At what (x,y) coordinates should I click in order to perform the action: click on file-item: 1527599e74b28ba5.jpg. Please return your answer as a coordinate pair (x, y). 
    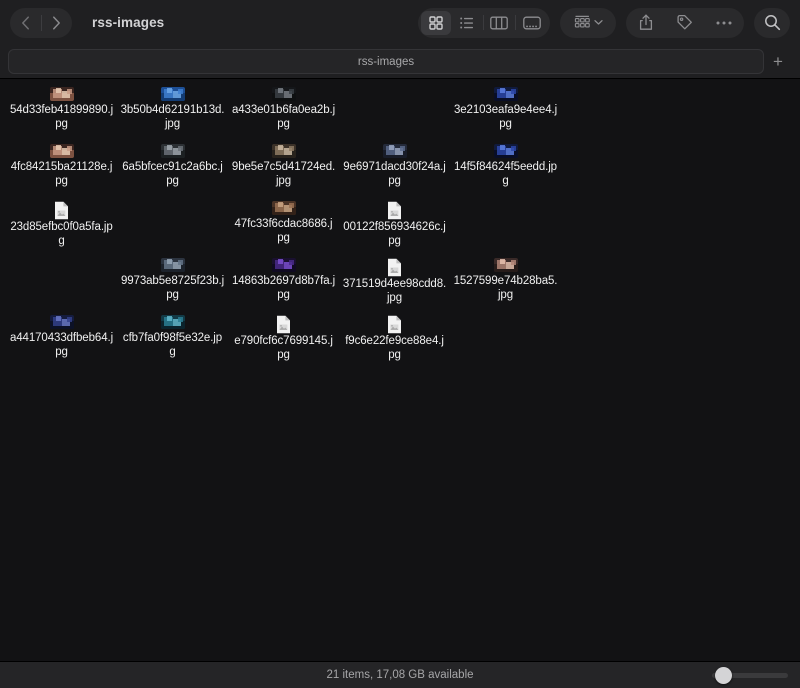
    Looking at the image, I should click on (505, 282).